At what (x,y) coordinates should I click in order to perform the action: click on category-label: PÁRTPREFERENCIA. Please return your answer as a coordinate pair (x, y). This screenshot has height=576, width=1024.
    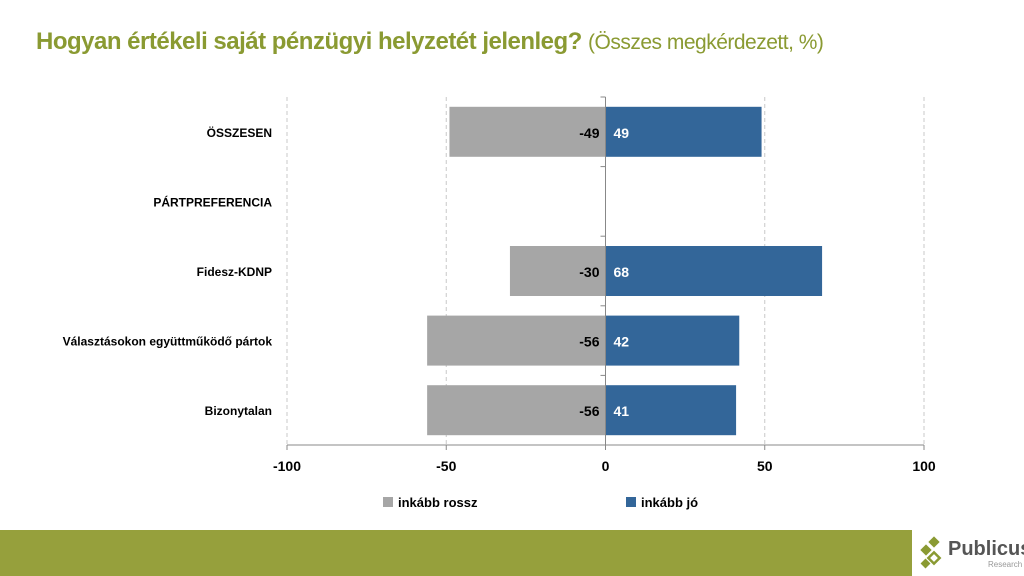
    Looking at the image, I should click on (212, 201).